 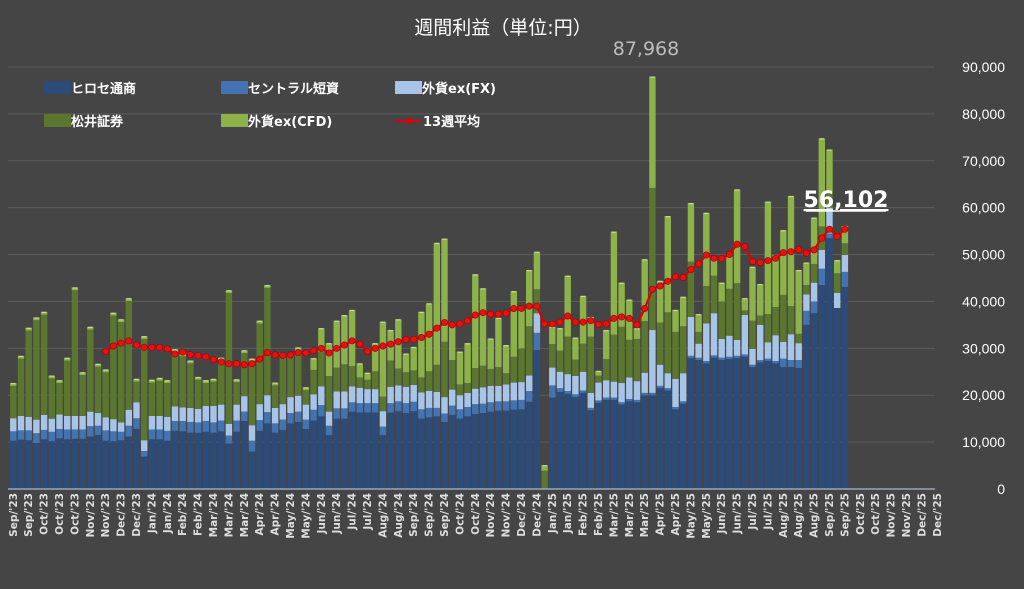 I want to click on y-tick-label: 40,000, so click(x=983, y=301).